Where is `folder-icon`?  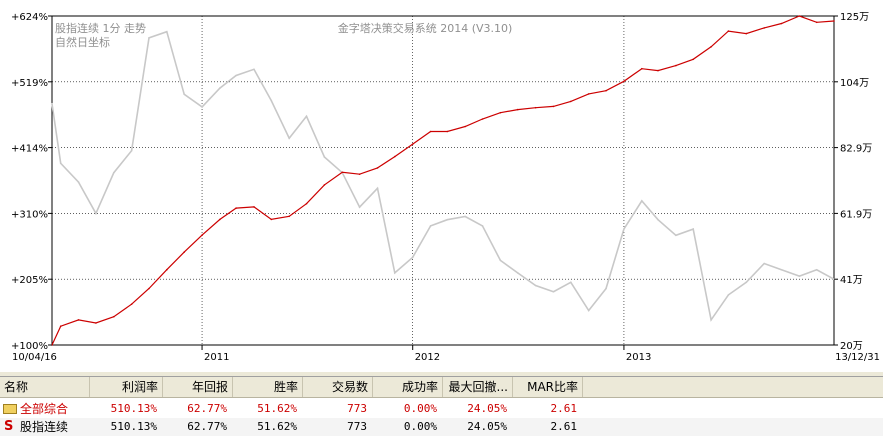
folder-icon is located at coordinates (10, 409).